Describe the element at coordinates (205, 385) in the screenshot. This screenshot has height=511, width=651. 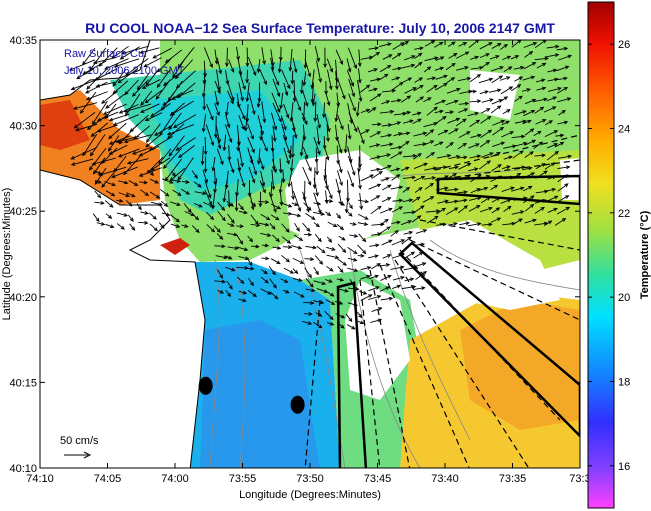
I see `station-marker` at that location.